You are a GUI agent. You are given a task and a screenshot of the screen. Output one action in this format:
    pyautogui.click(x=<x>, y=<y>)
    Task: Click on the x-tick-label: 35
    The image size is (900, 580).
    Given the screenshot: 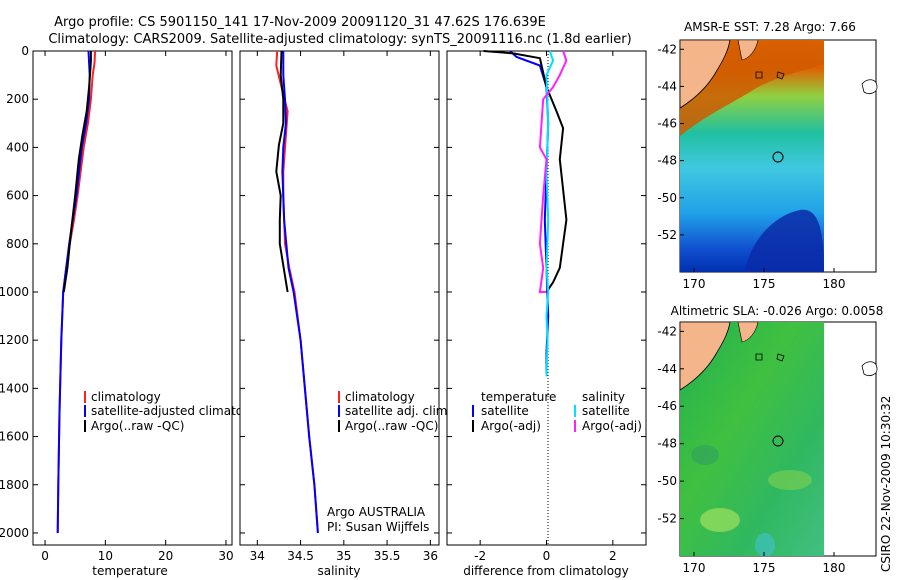 What is the action you would take?
    pyautogui.click(x=343, y=556)
    